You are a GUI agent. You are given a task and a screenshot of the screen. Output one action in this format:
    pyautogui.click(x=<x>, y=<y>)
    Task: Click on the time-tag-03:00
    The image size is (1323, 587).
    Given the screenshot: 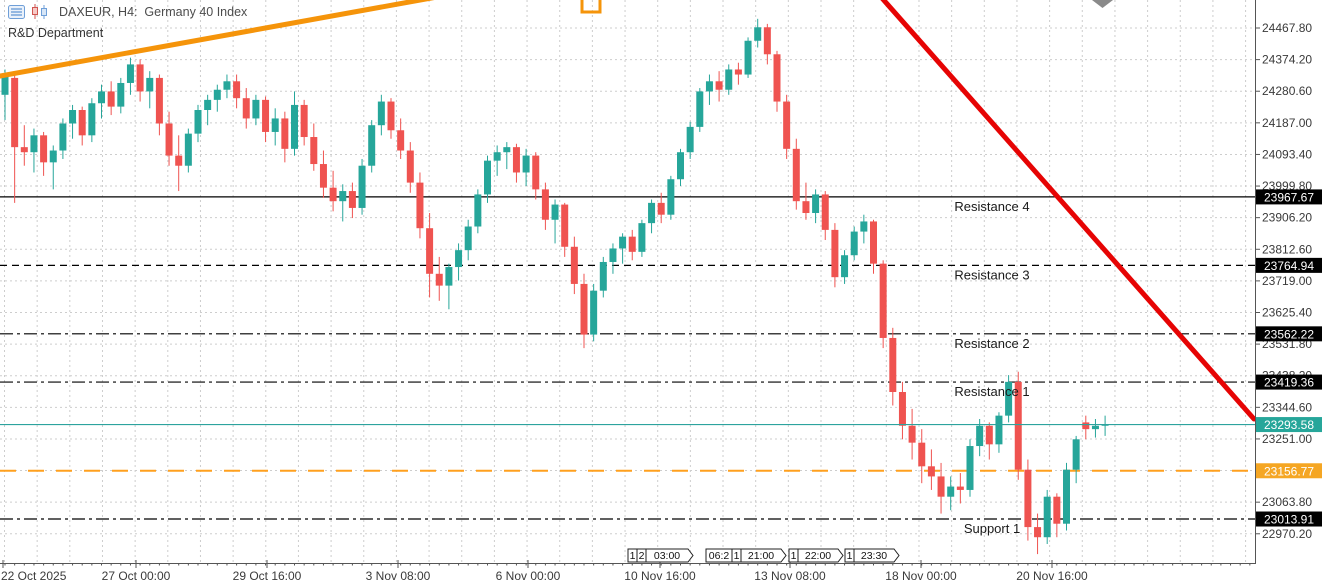 What is the action you would take?
    pyautogui.click(x=669, y=555)
    